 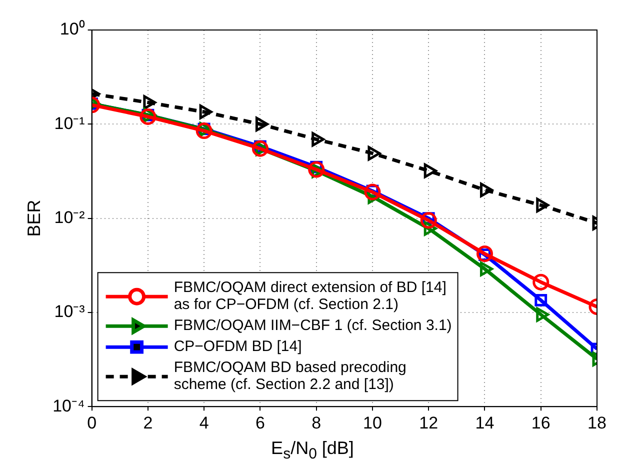 I want to click on legend-label: FBMC/OQAM IIM−CBF 1 (cf. Section 3.1), so click(x=313, y=325).